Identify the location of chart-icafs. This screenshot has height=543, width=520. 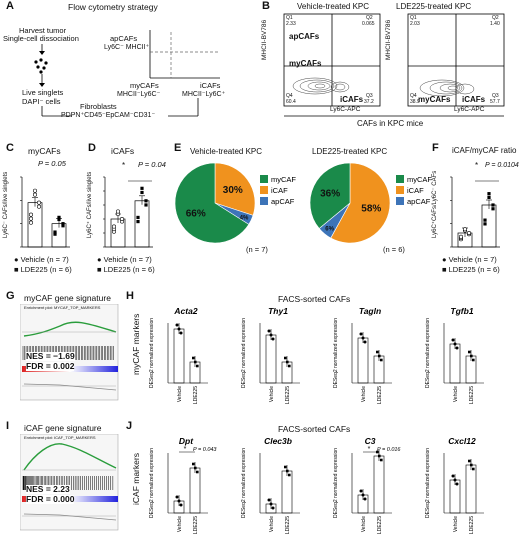
(128, 212).